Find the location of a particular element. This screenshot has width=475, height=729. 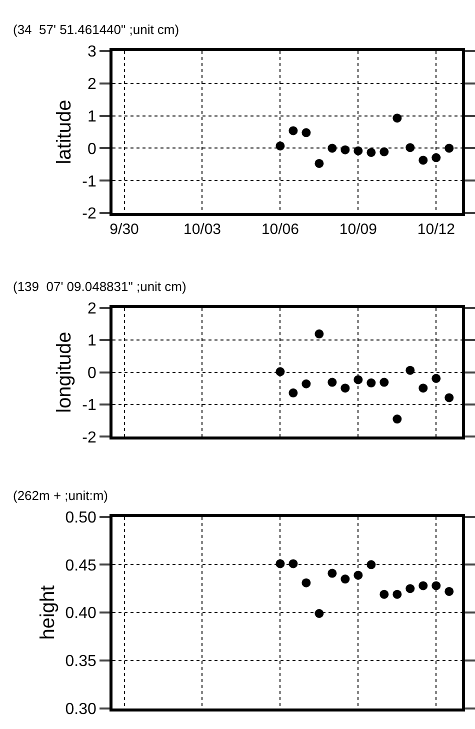

y-axis-title: latitude is located at coordinates (65, 132).